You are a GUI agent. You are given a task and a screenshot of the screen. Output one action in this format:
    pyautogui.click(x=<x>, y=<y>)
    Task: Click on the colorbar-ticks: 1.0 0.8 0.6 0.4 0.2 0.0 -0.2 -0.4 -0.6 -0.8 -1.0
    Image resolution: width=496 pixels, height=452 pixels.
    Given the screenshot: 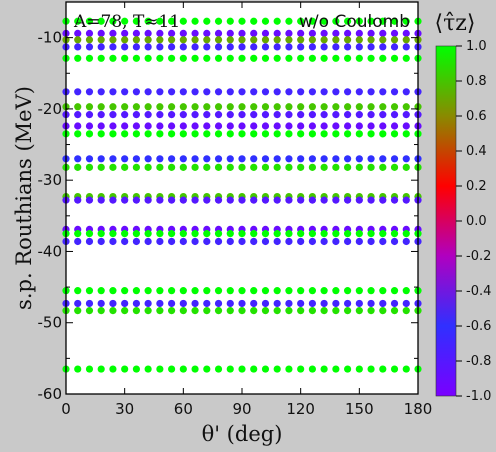 What is the action you would take?
    pyautogui.click(x=473, y=221)
    